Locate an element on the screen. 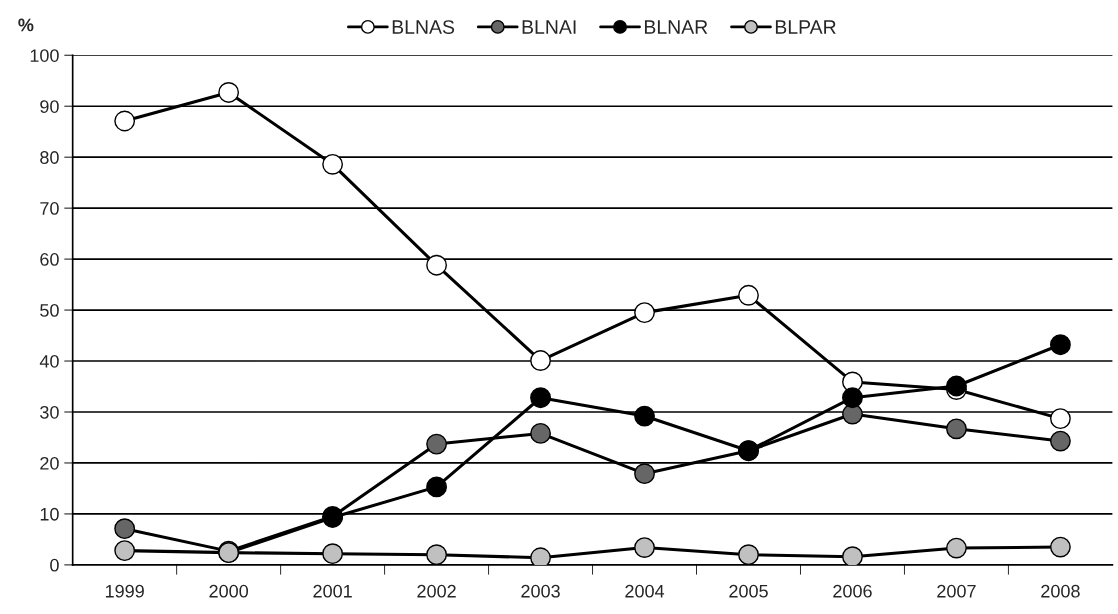 The width and height of the screenshot is (1118, 614). y-tick-label: 10 is located at coordinates (49, 514).